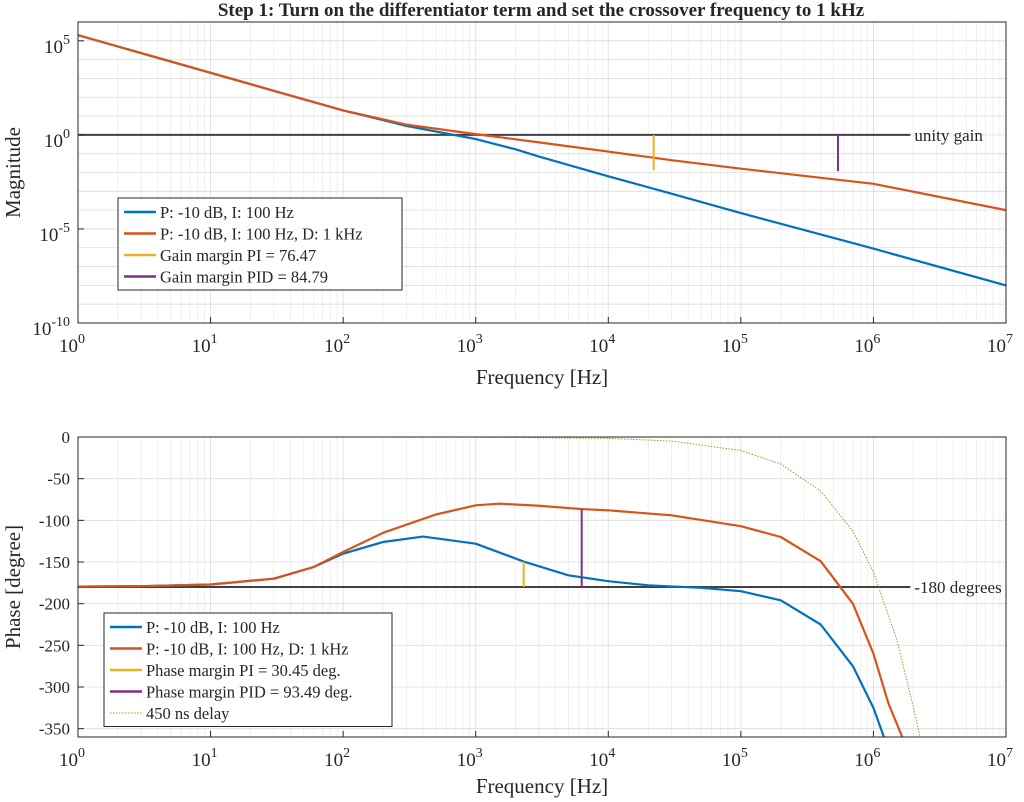 Image resolution: width=1024 pixels, height=802 pixels. I want to click on y-tick-label: -100, so click(54, 520).